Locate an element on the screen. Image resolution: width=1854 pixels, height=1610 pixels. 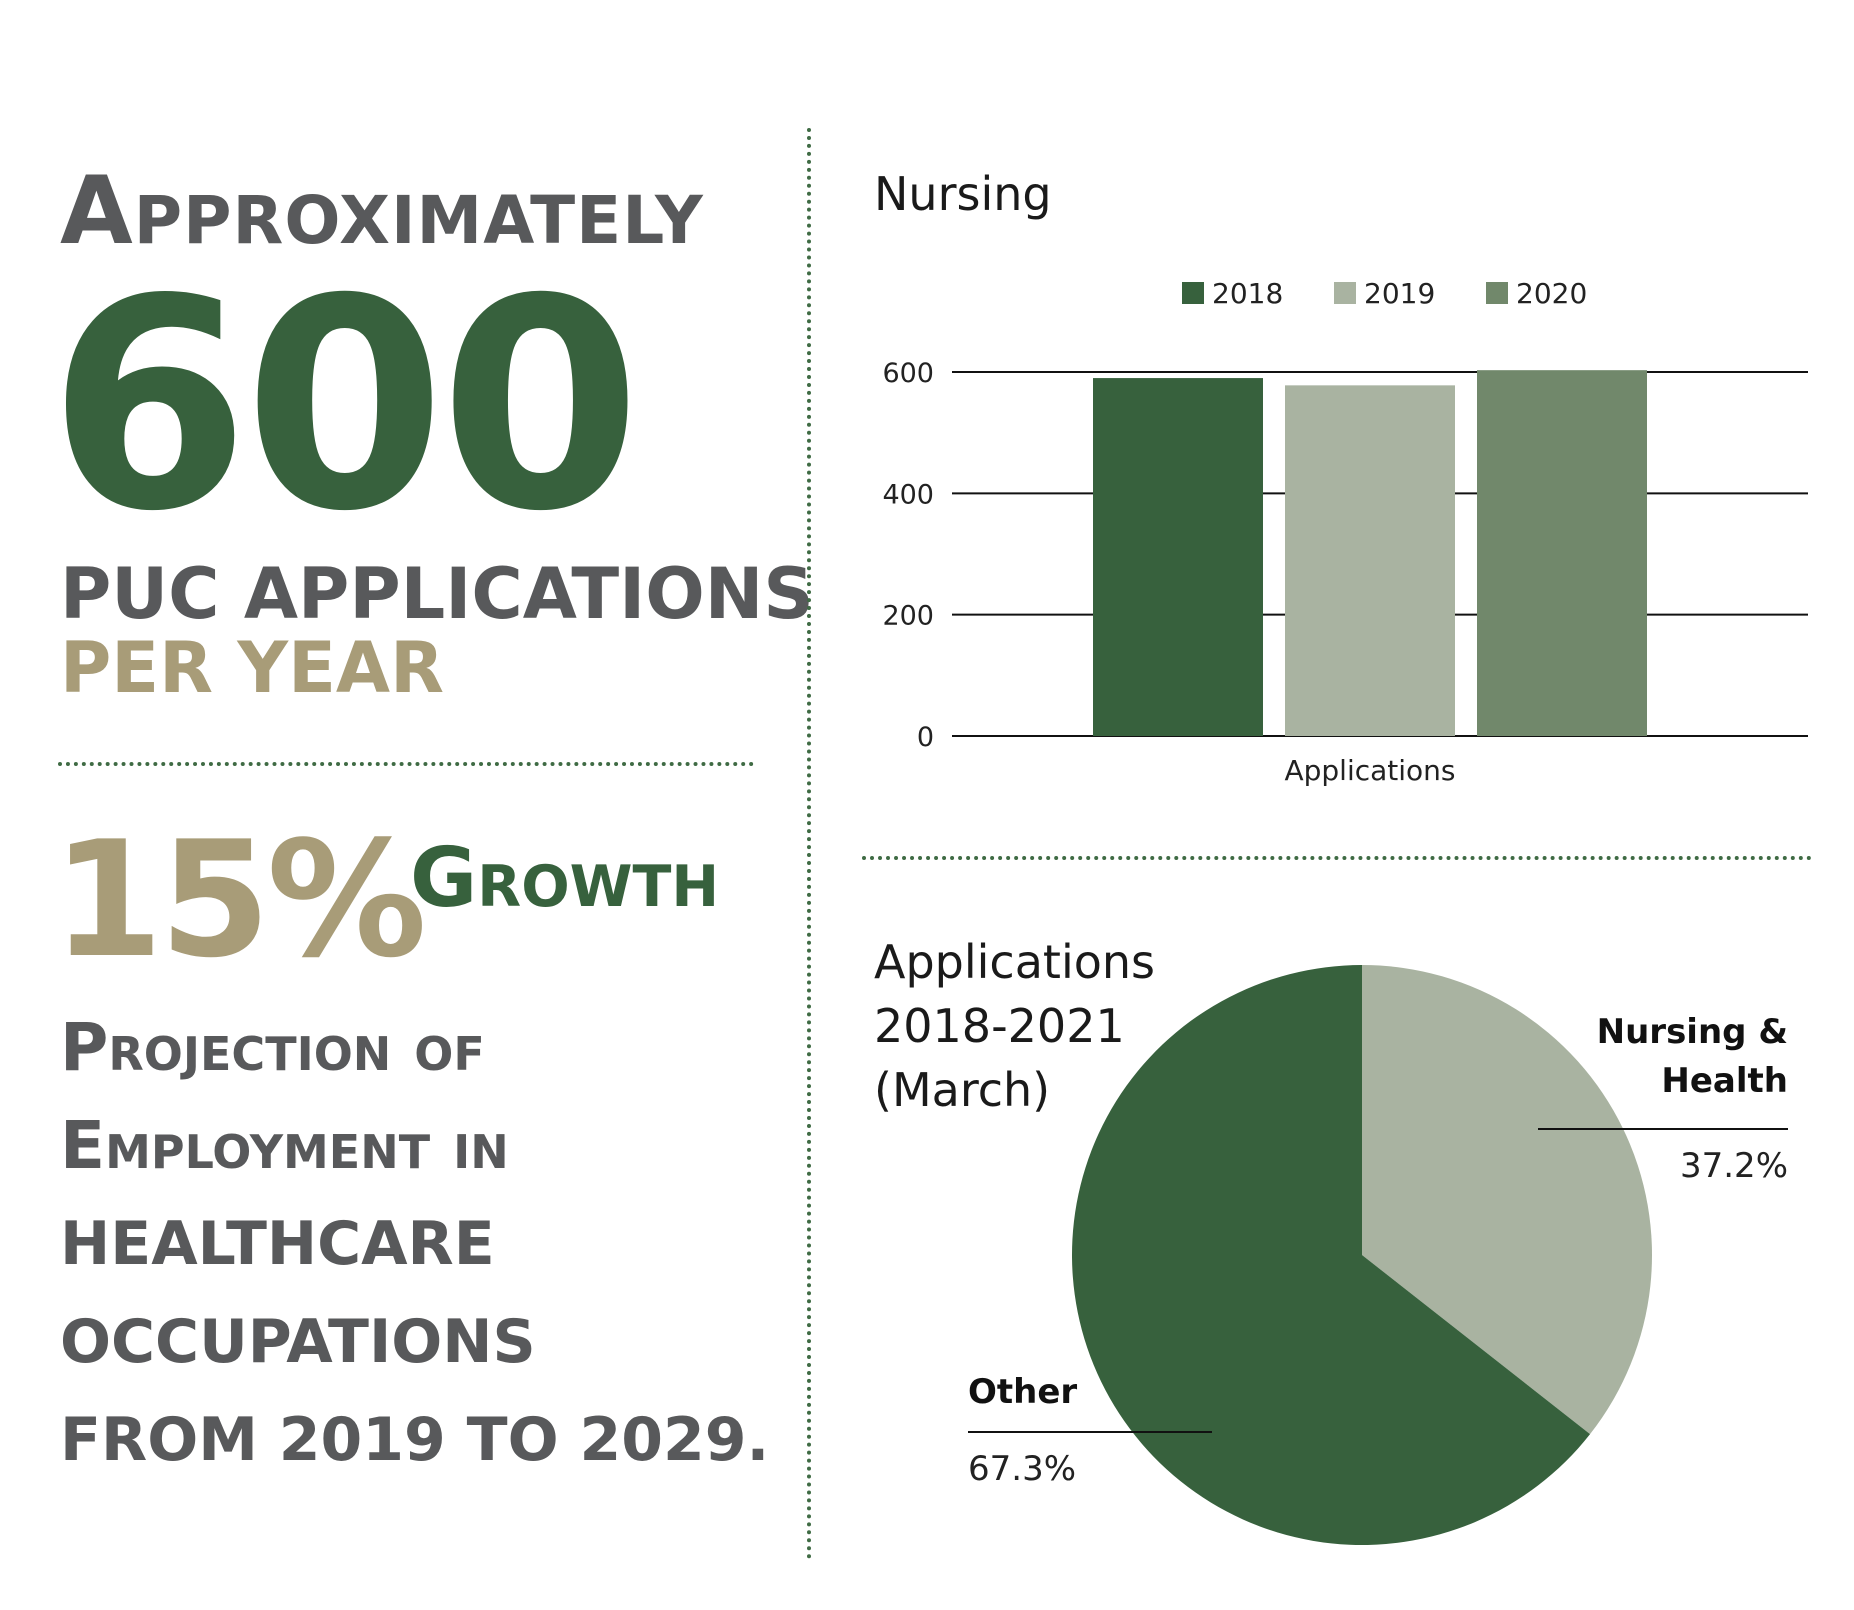
big-number-600: 600 is located at coordinates (344, 406).